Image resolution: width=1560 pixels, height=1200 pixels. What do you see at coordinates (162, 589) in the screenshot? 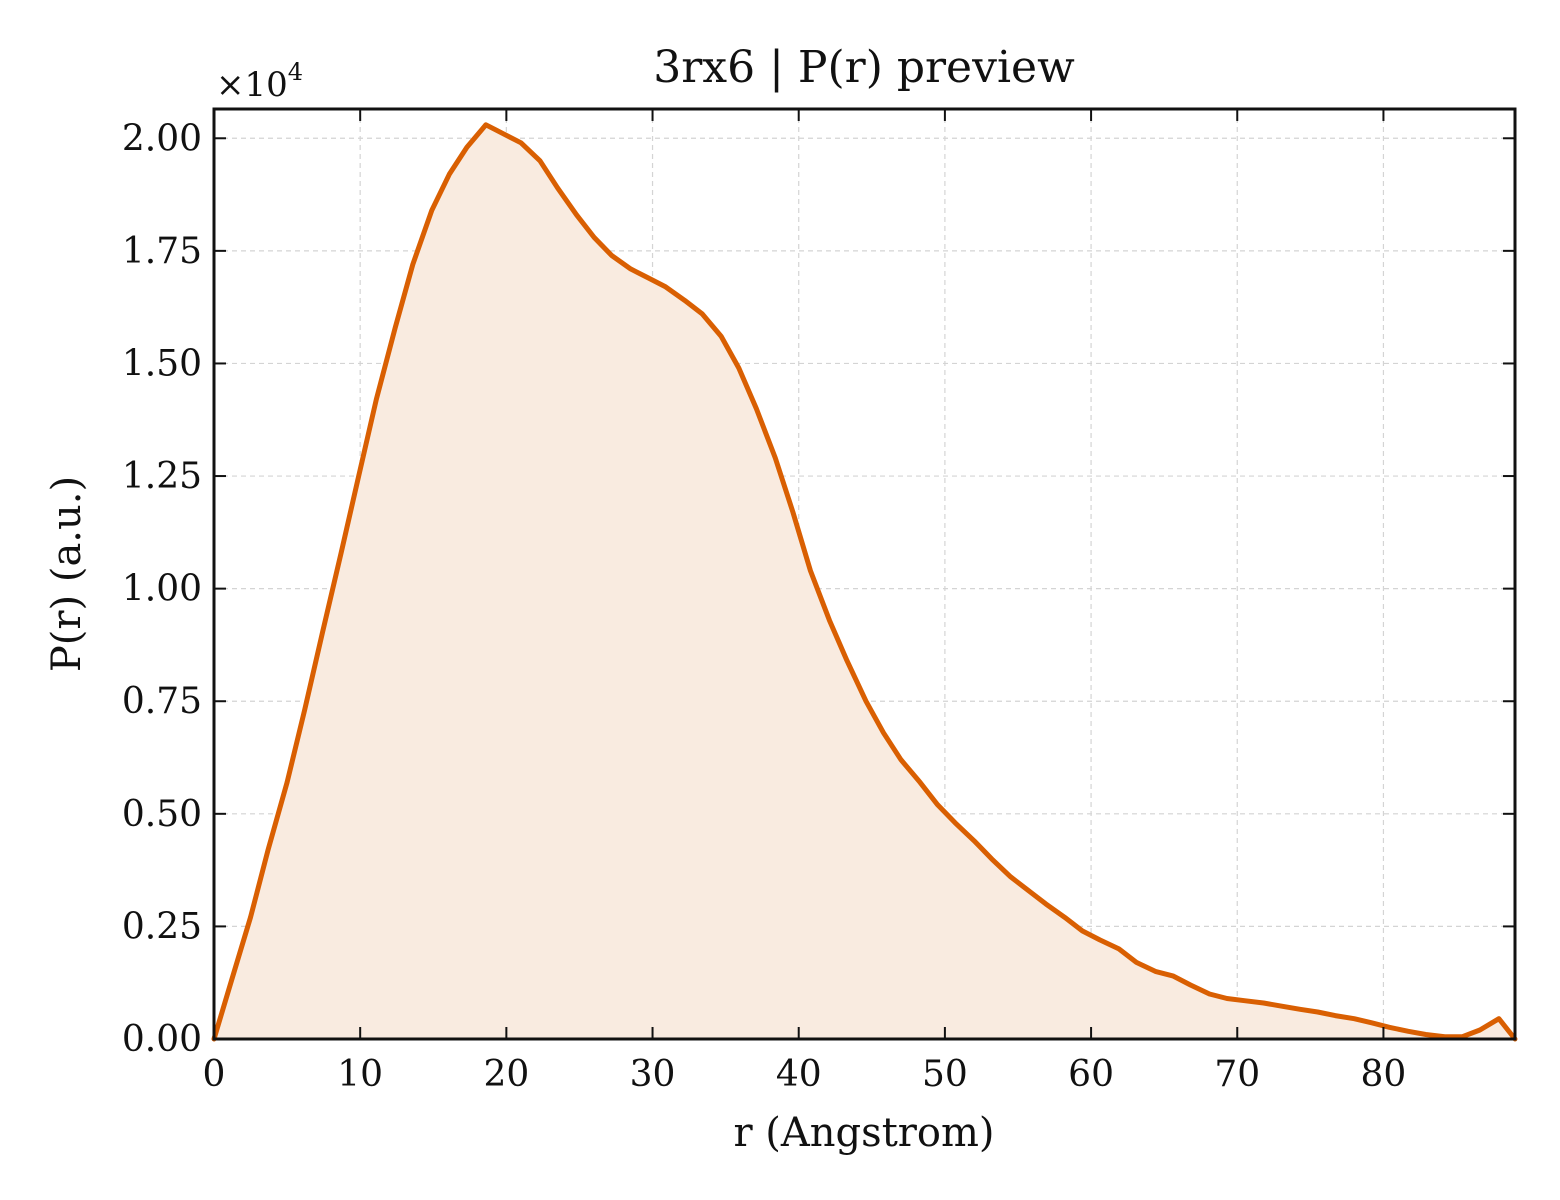
I see `y-tick-label: 1.00` at bounding box center [162, 589].